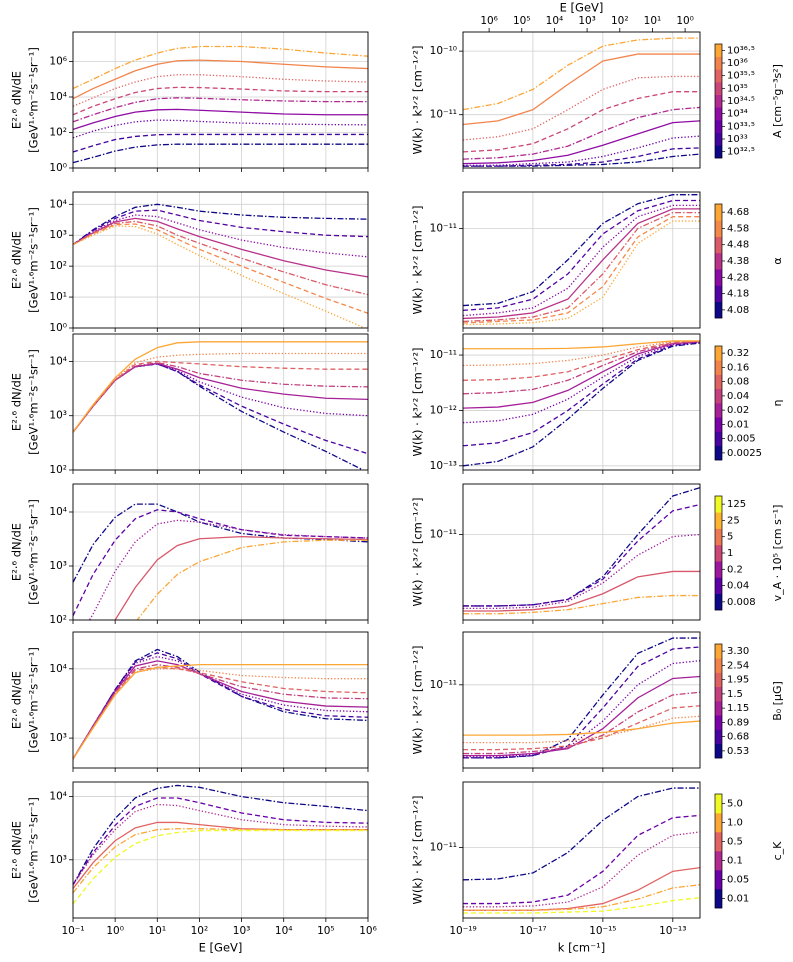 Image resolution: width=793 pixels, height=962 pixels. What do you see at coordinates (735, 842) in the screenshot?
I see `colorbar-tick-label: 0.5` at bounding box center [735, 842].